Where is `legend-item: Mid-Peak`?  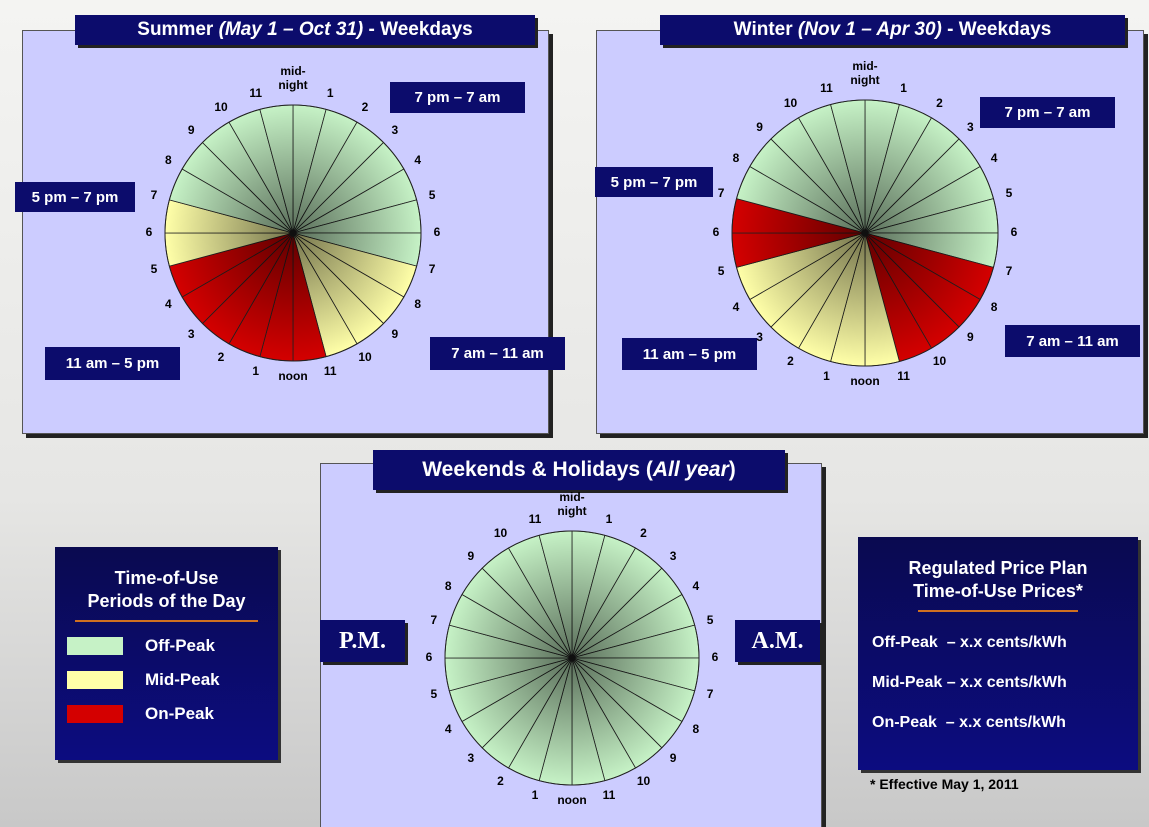
legend-item: Mid-Peak is located at coordinates (172, 680).